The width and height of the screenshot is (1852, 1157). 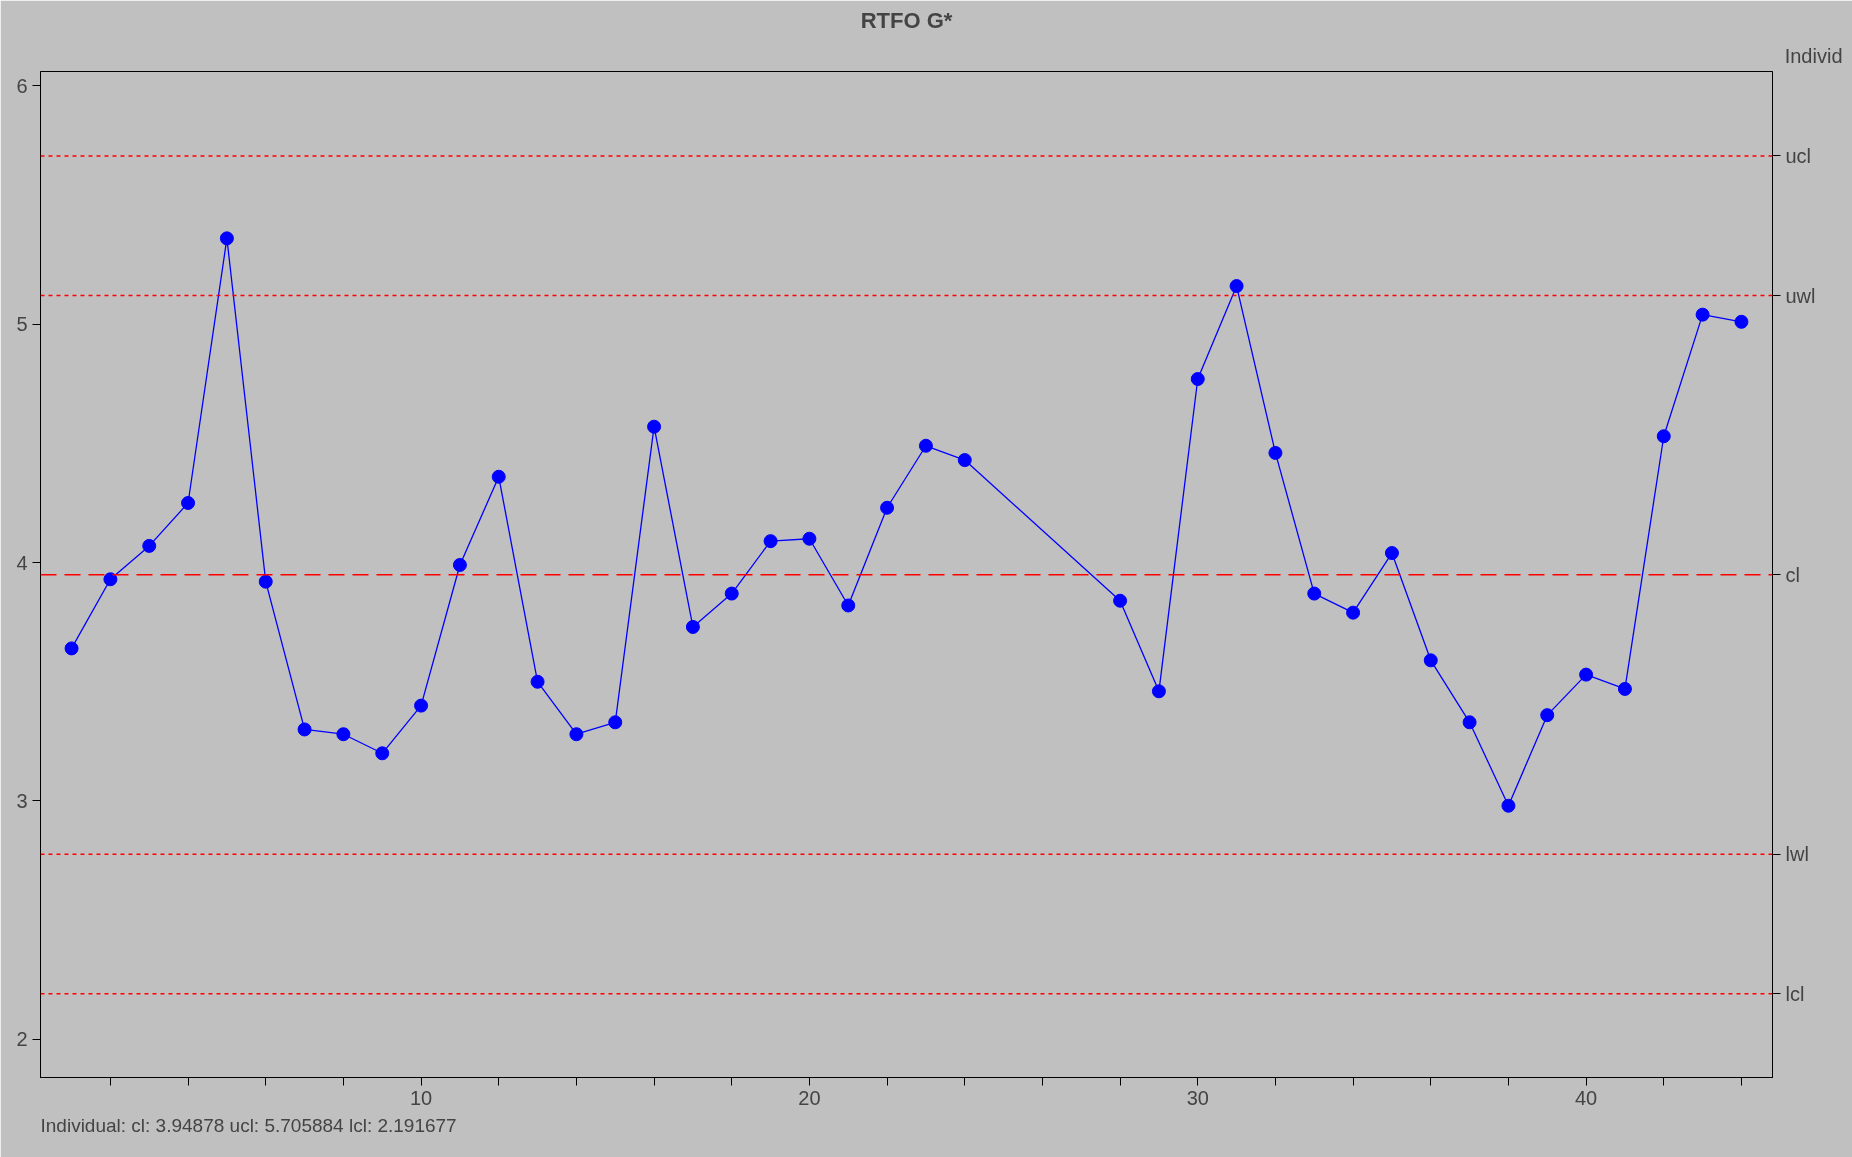 What do you see at coordinates (1798, 155) in the screenshot?
I see `ref-line-label: ucl` at bounding box center [1798, 155].